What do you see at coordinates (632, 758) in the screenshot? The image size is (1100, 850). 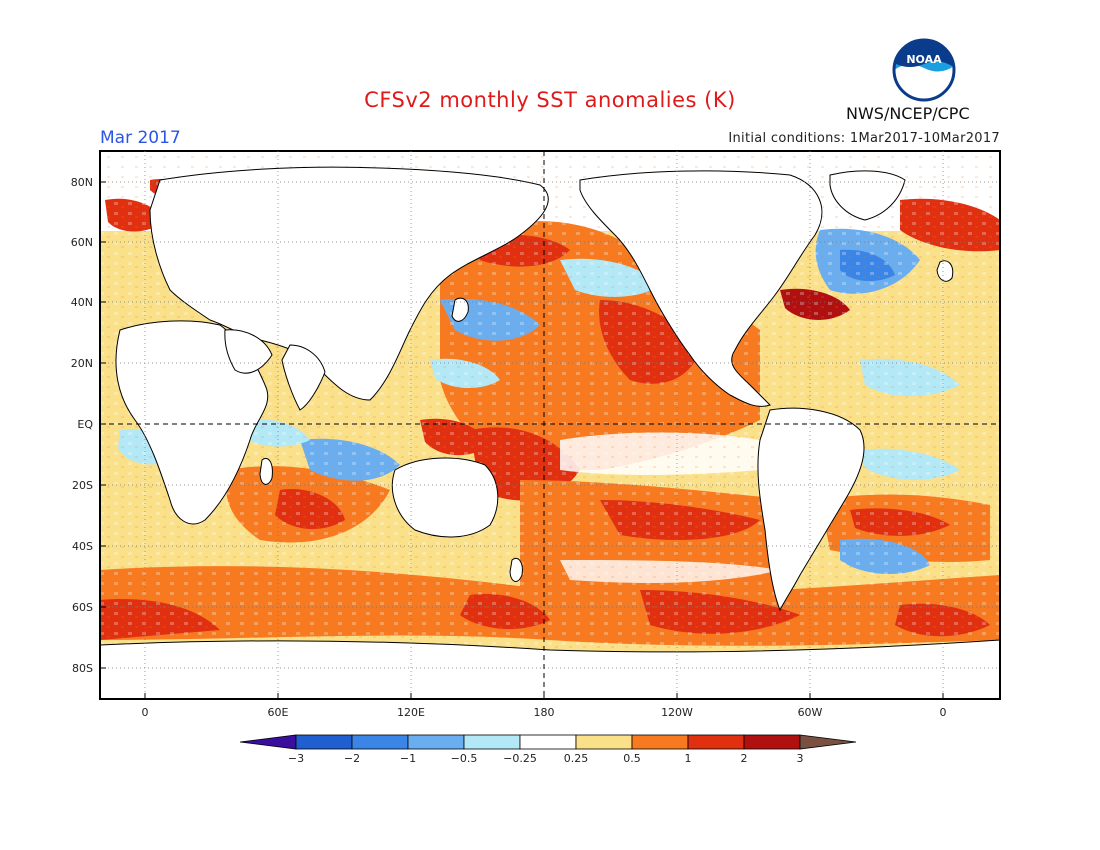 I see `colorbar-label: 0.5` at bounding box center [632, 758].